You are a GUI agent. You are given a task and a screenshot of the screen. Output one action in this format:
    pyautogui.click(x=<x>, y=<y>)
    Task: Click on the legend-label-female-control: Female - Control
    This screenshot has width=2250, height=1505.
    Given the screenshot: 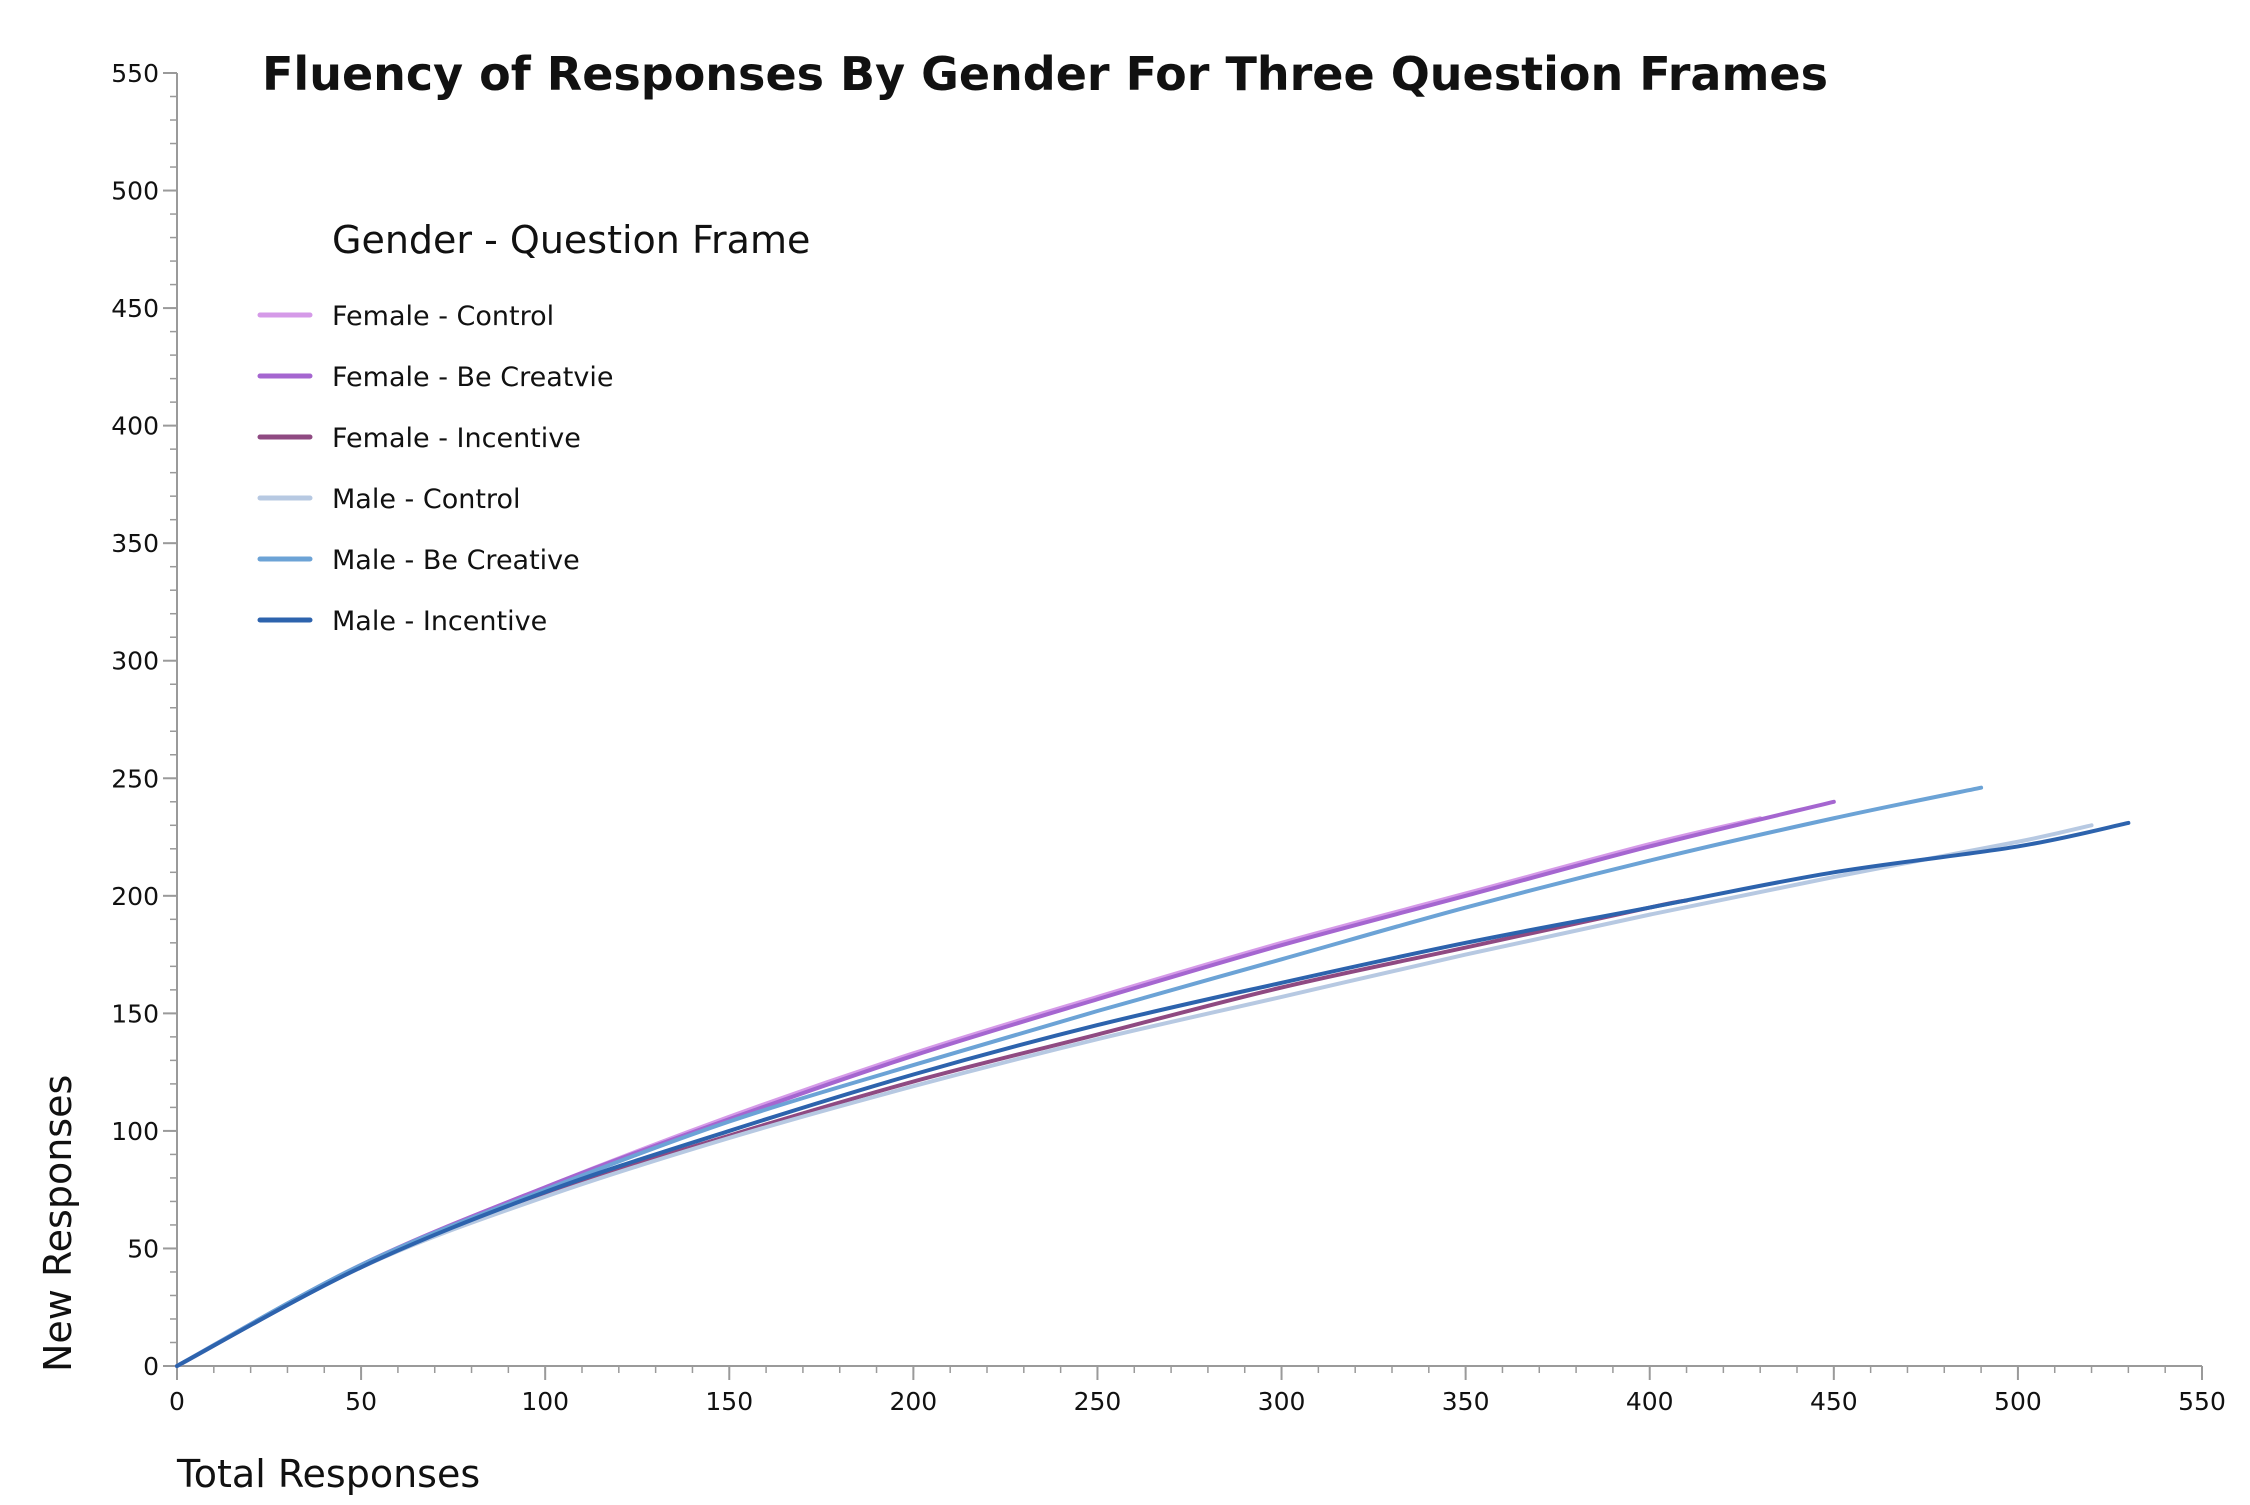 What is the action you would take?
    pyautogui.click(x=443, y=316)
    